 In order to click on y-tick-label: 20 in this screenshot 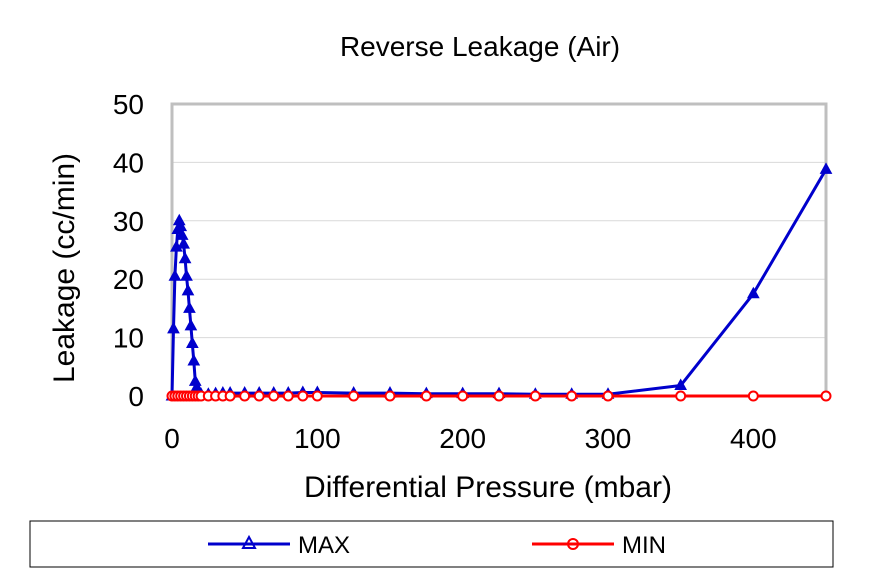, I will do `click(128, 279)`.